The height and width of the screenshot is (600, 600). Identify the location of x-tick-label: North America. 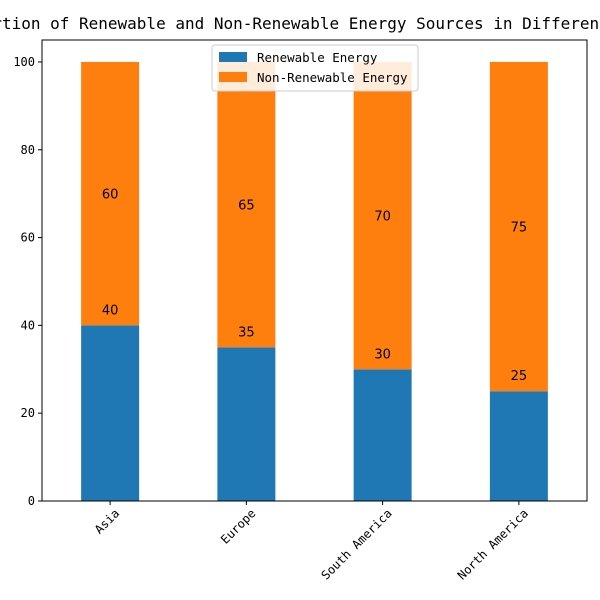
(493, 544).